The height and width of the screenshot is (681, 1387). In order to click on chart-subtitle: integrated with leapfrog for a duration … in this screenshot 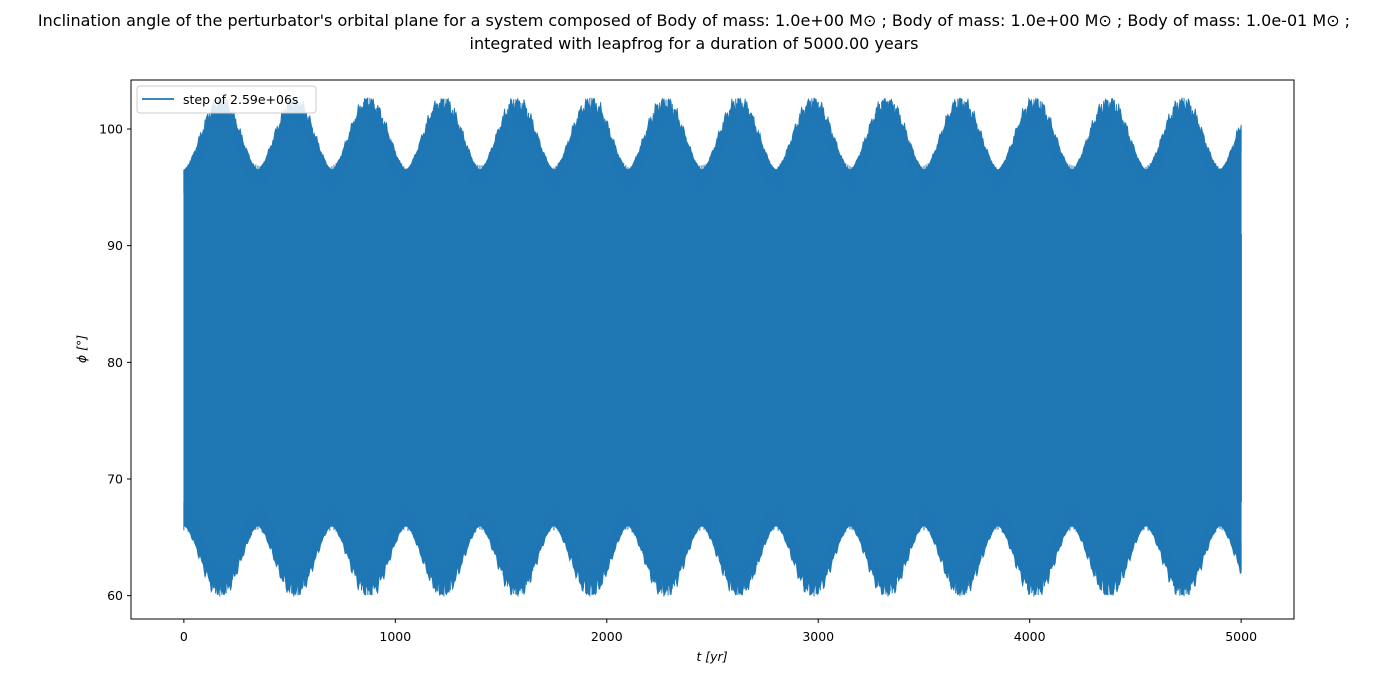, I will do `click(694, 43)`.